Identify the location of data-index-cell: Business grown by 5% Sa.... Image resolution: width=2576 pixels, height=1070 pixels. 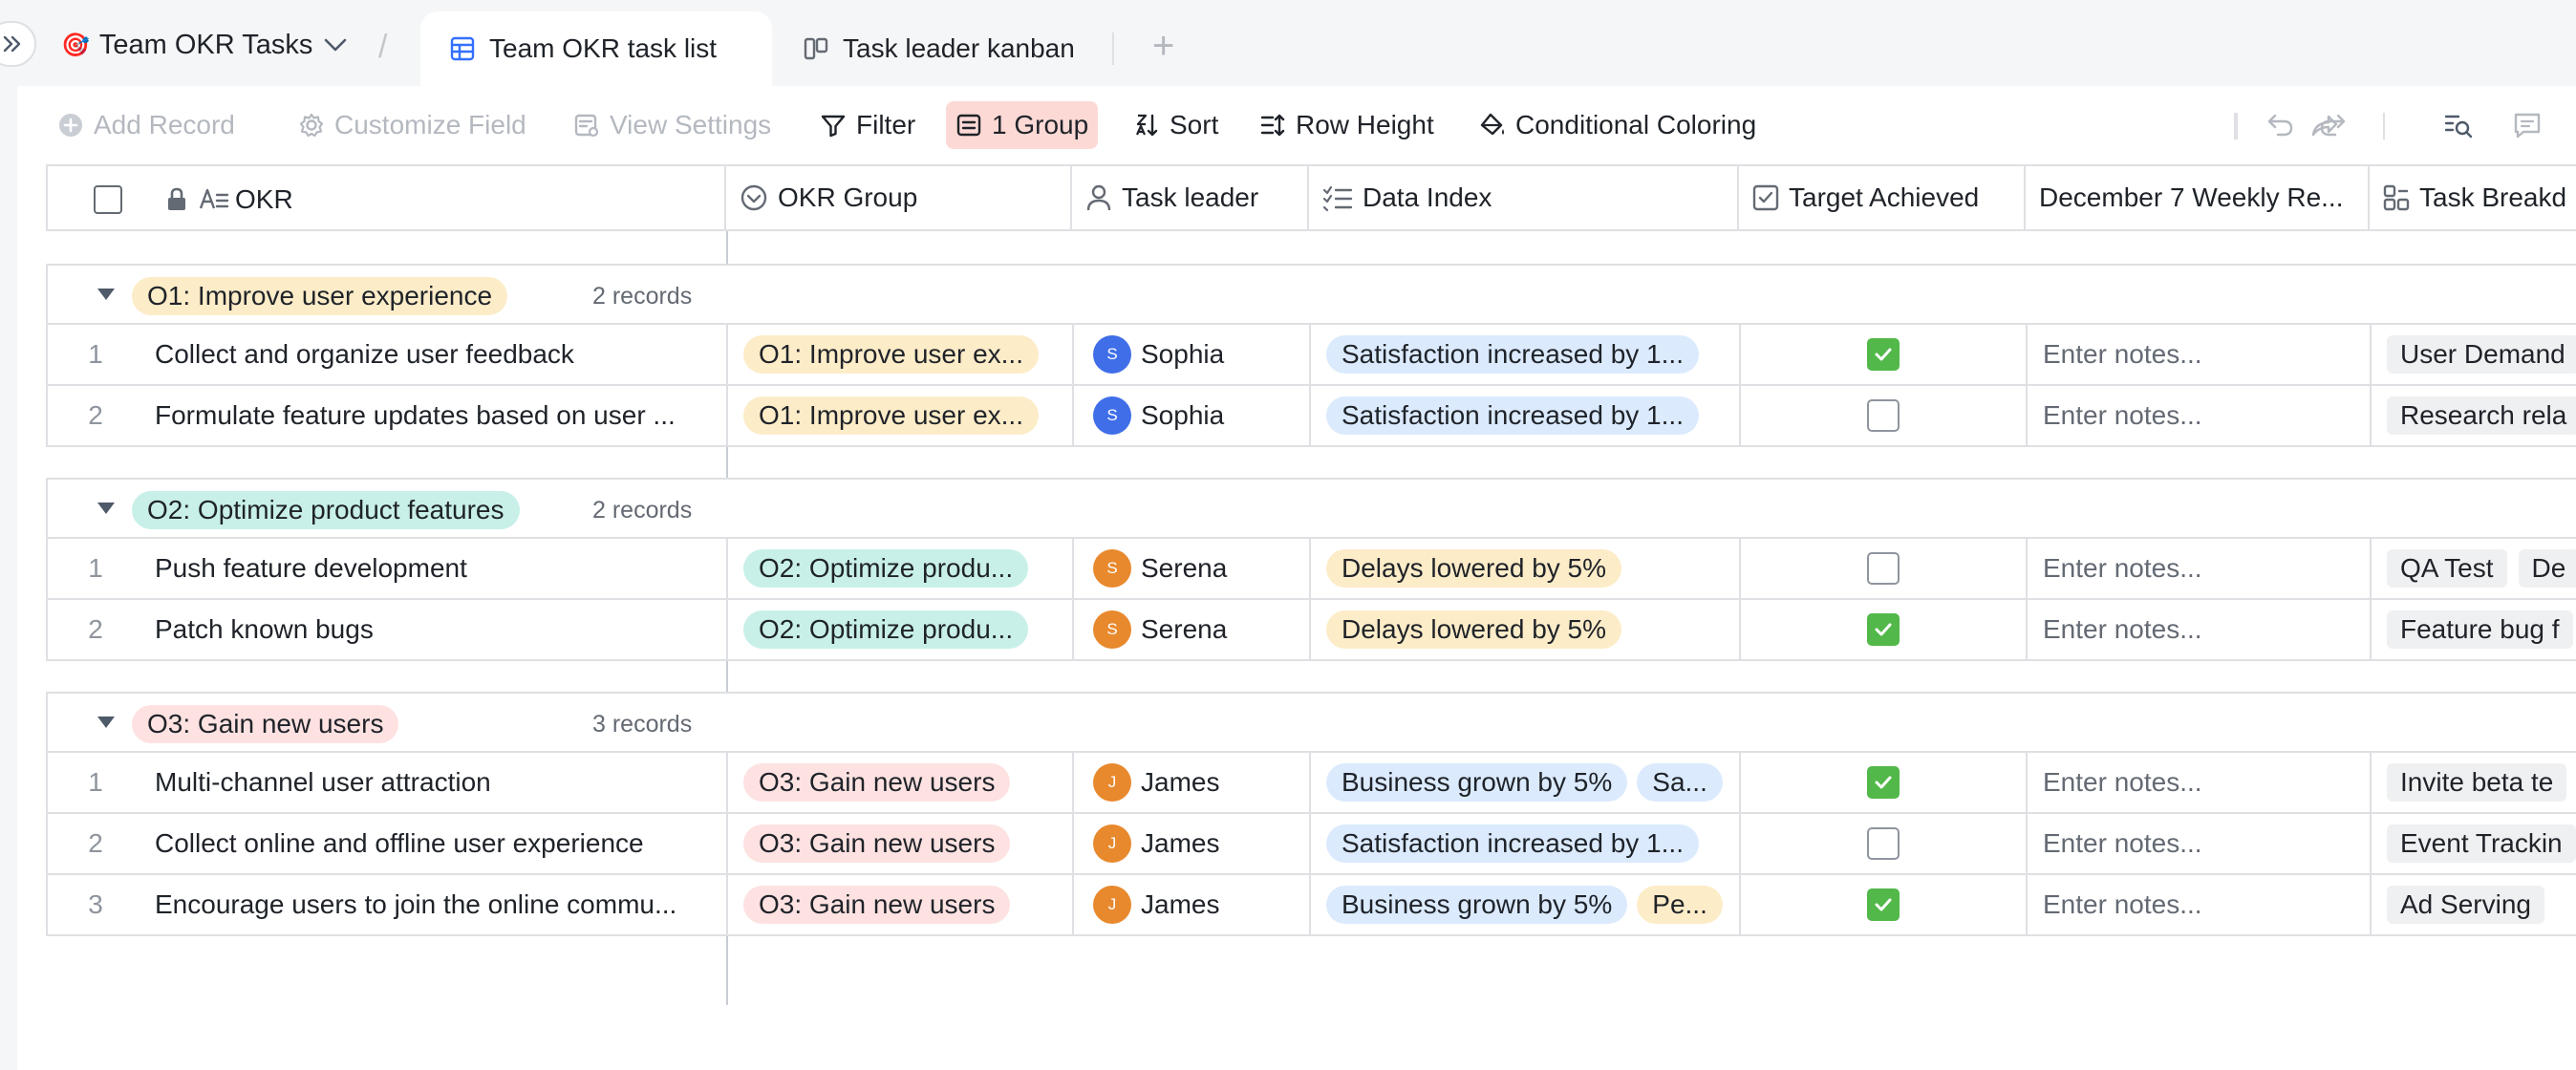
(1526, 782).